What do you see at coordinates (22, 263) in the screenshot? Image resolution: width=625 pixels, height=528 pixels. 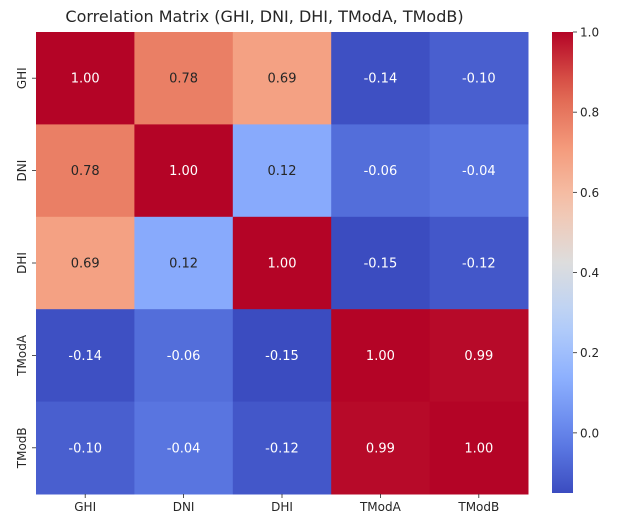 I see `y-tick-label: DHI` at bounding box center [22, 263].